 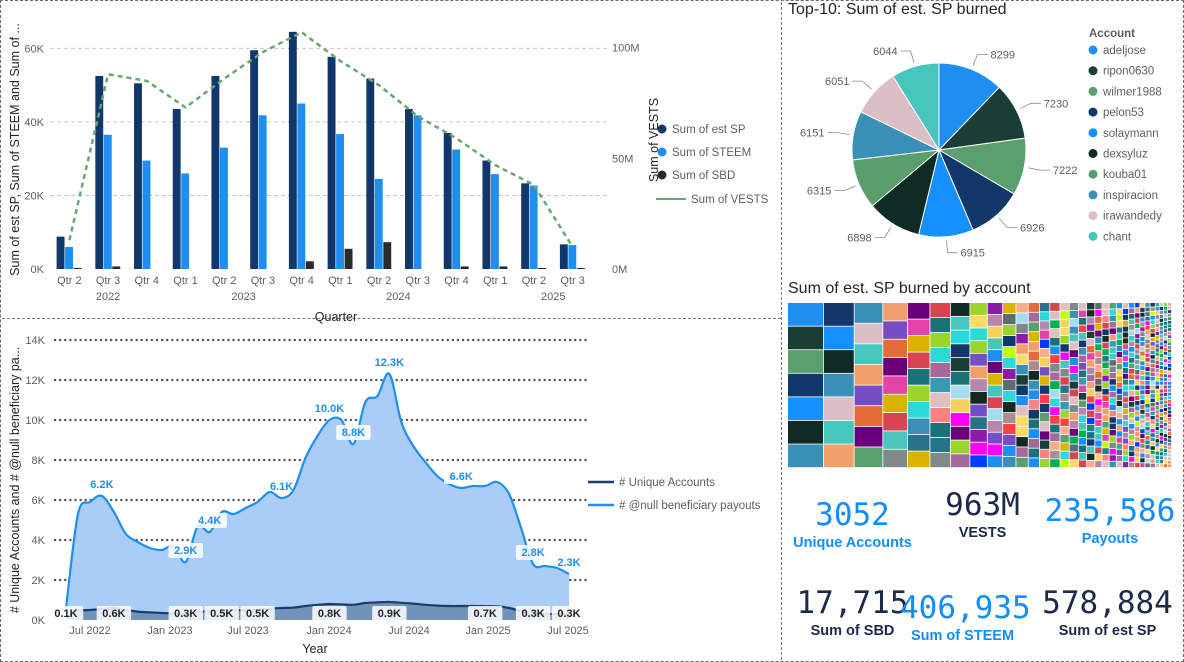 I want to click on pie-legend-label: kouba01, so click(x=1125, y=175).